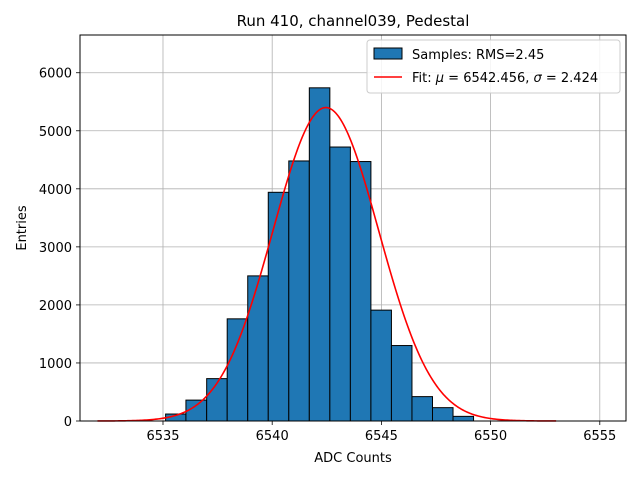 The image size is (640, 480). What do you see at coordinates (55, 364) in the screenshot?
I see `y-tick-label: 1000` at bounding box center [55, 364].